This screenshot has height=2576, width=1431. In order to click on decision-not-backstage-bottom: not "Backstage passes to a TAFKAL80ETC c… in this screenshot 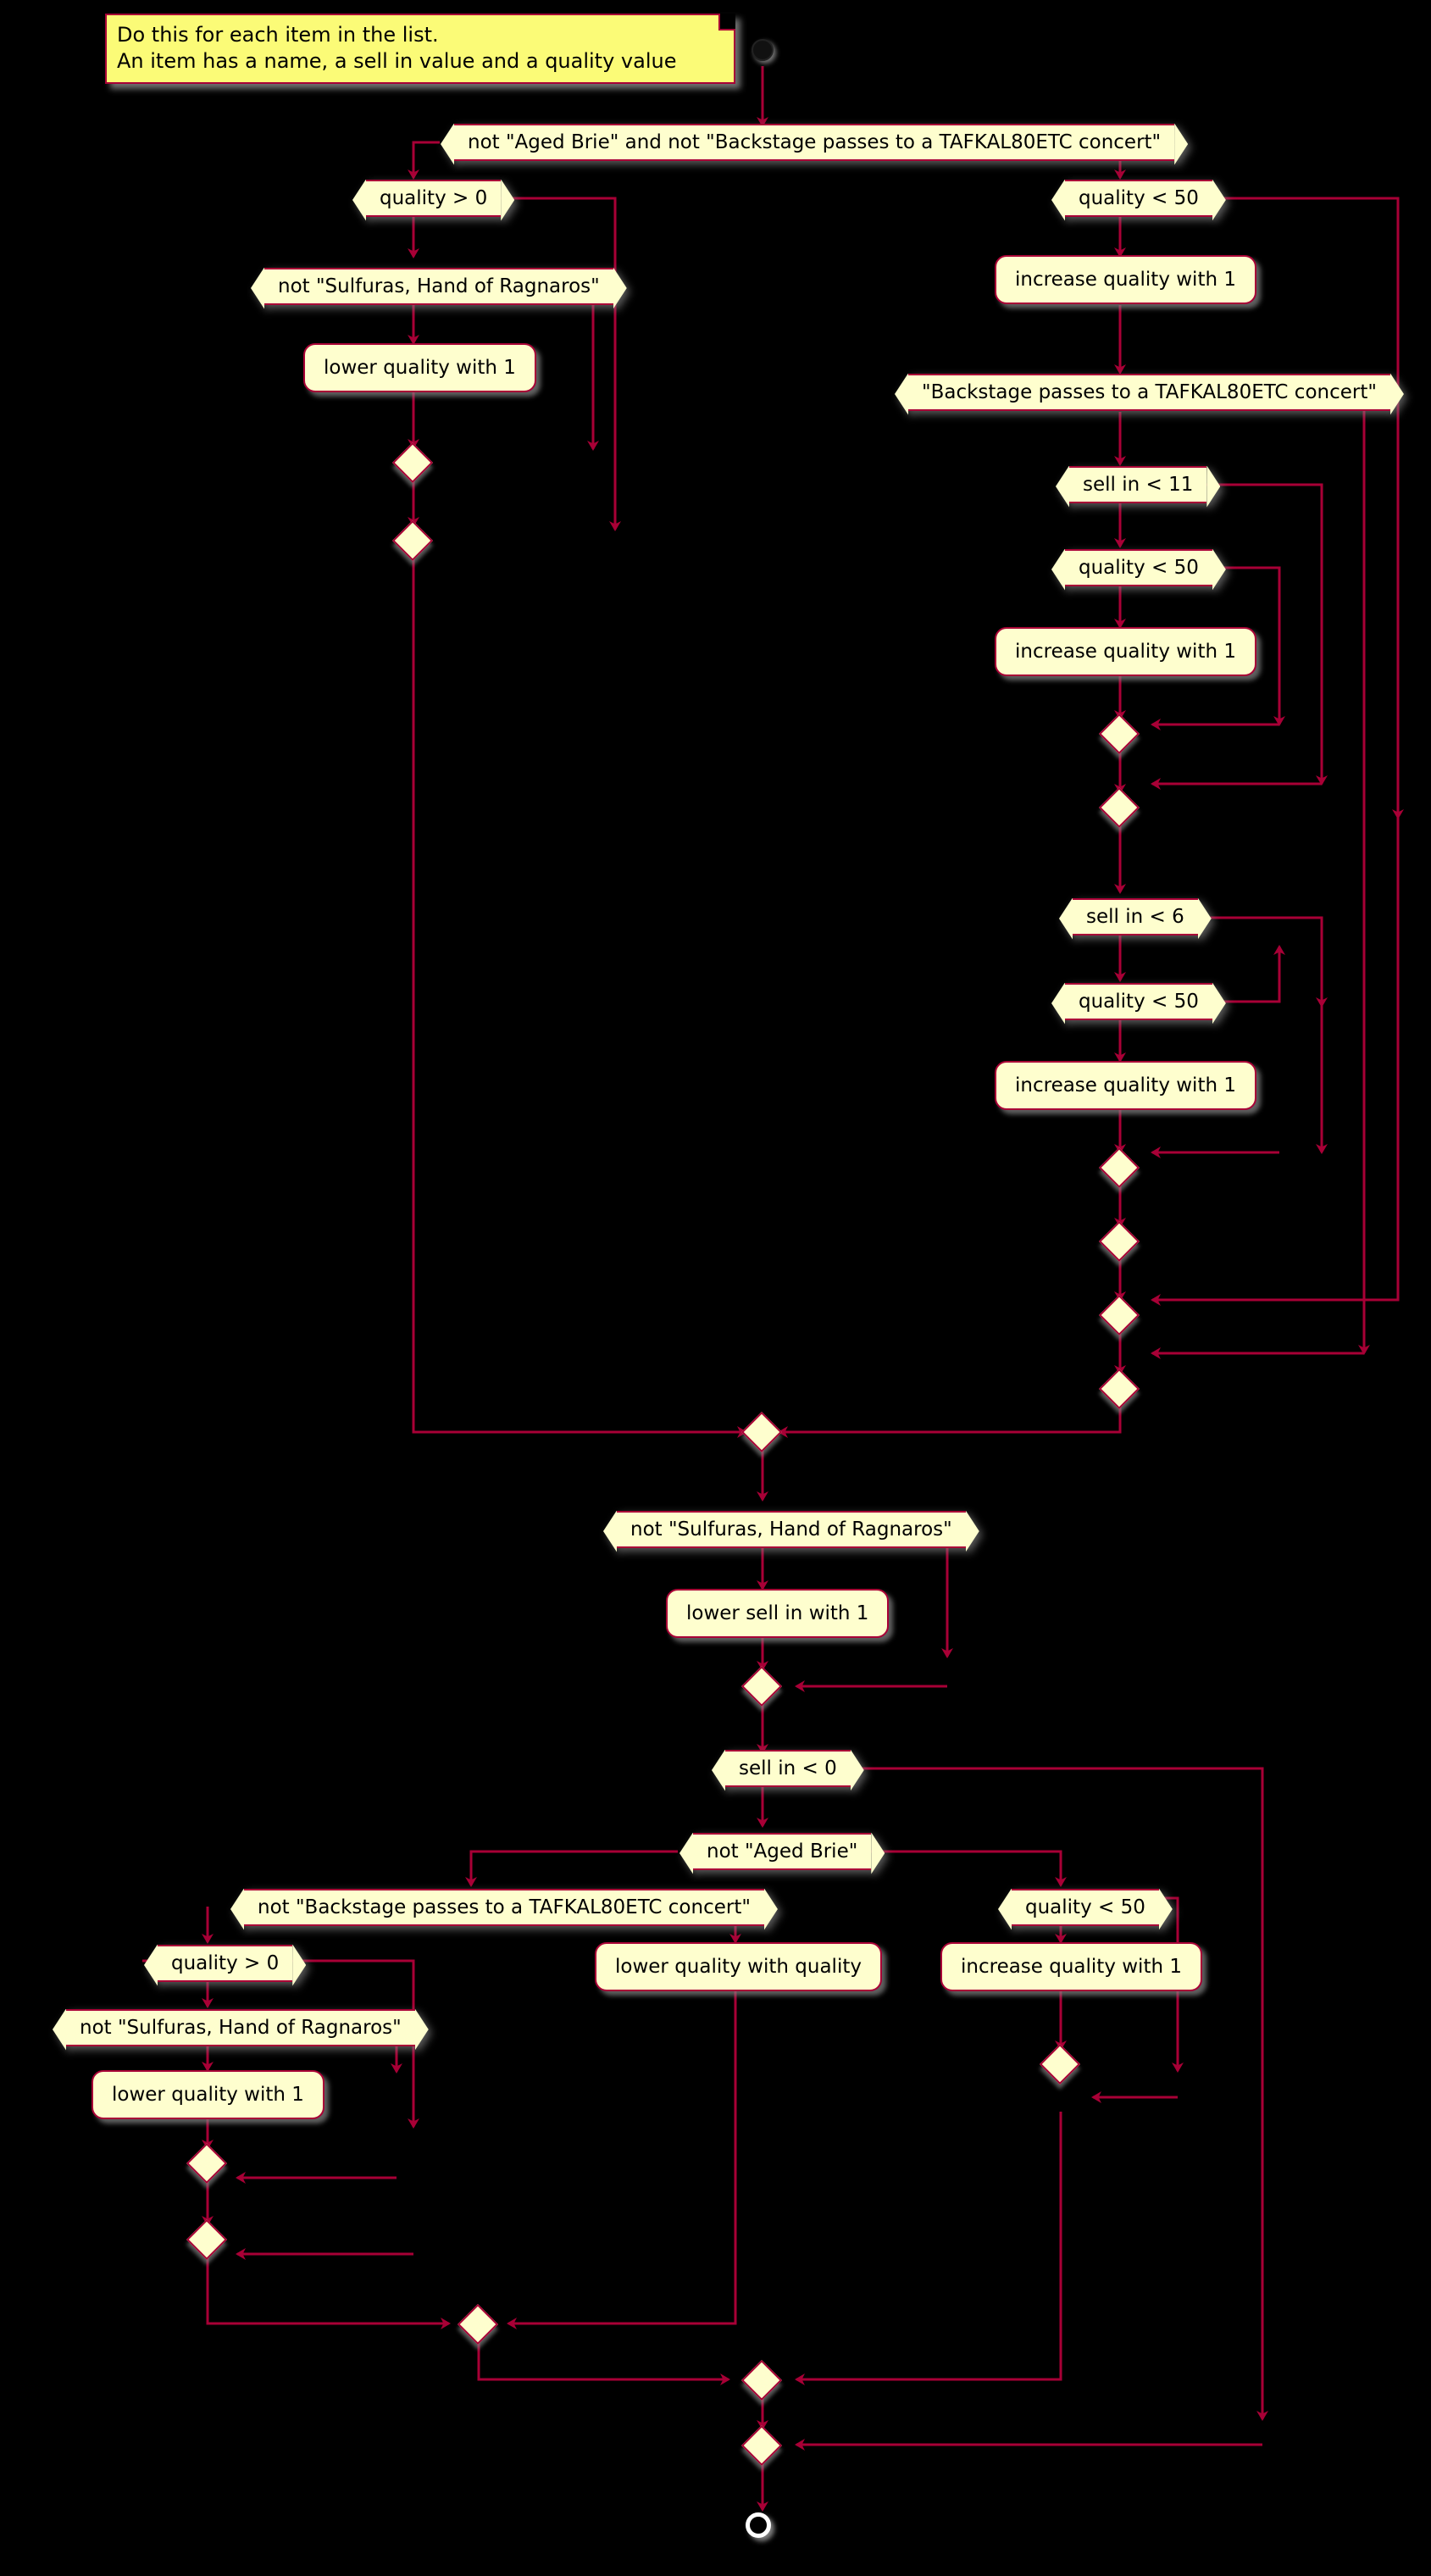, I will do `click(504, 1907)`.